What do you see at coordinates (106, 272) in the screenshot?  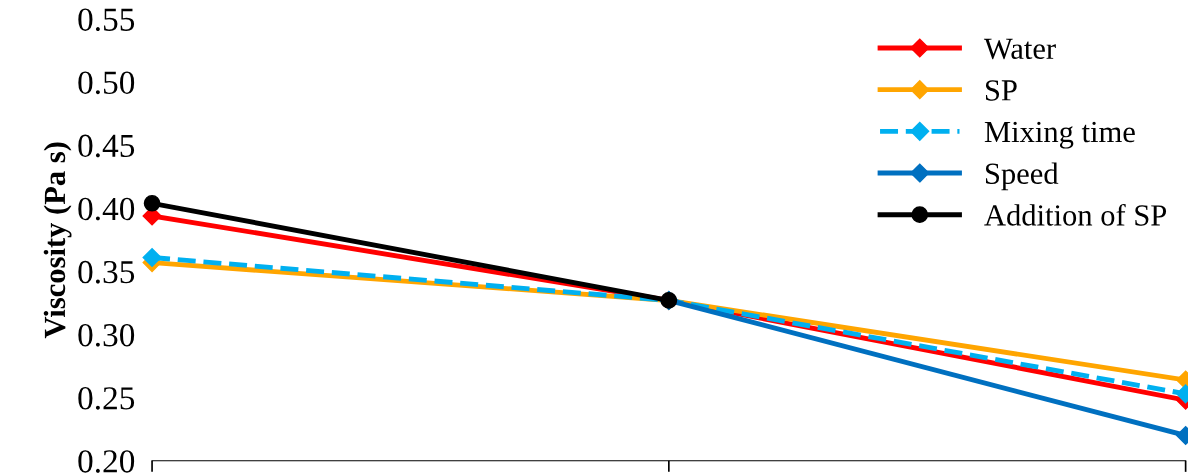 I see `y-tick-label: 0.35` at bounding box center [106, 272].